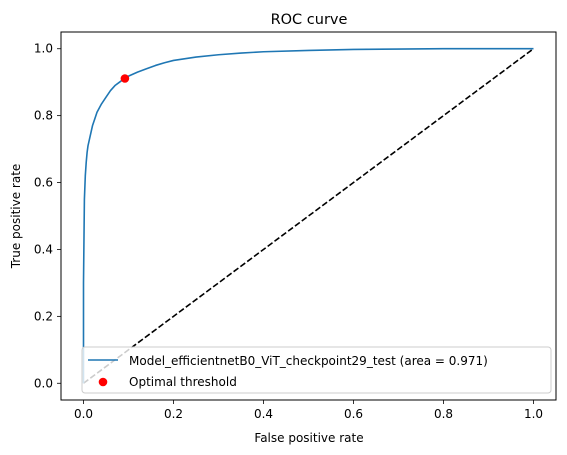  Describe the element at coordinates (309, 20) in the screenshot. I see `chart-title: ROC curve` at that location.